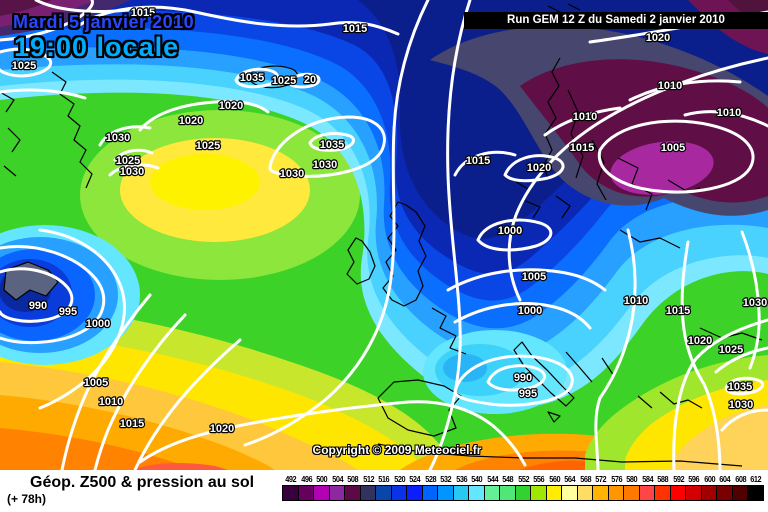 Image resolution: width=768 pixels, height=512 pixels. I want to click on scale-tick-label: 516, so click(384, 479).